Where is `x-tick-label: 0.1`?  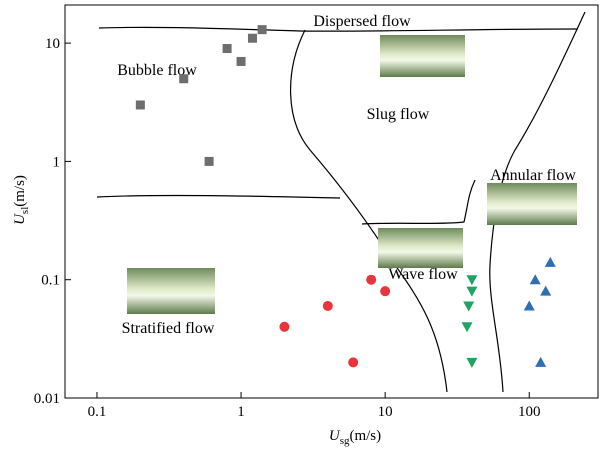
x-tick-label: 0.1 is located at coordinates (97, 412).